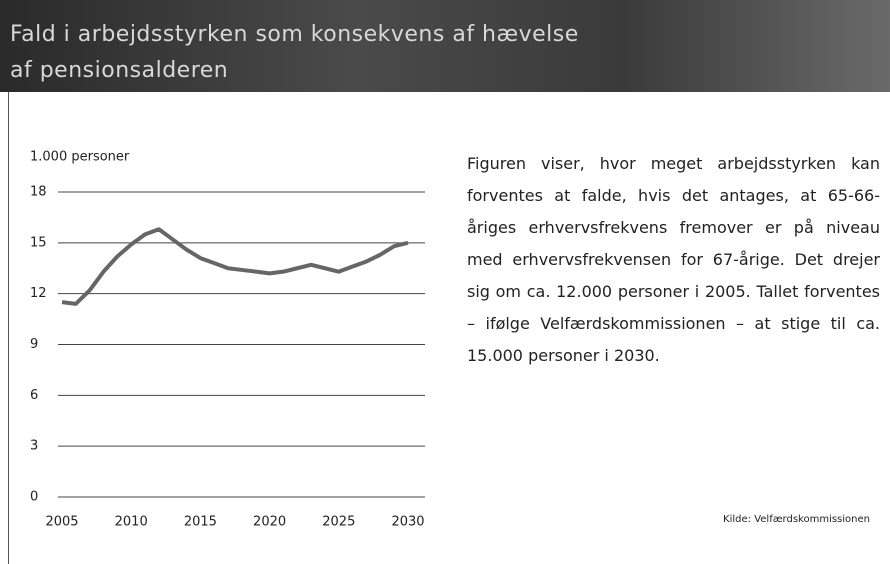  What do you see at coordinates (34, 446) in the screenshot?
I see `y-tick-label: 3` at bounding box center [34, 446].